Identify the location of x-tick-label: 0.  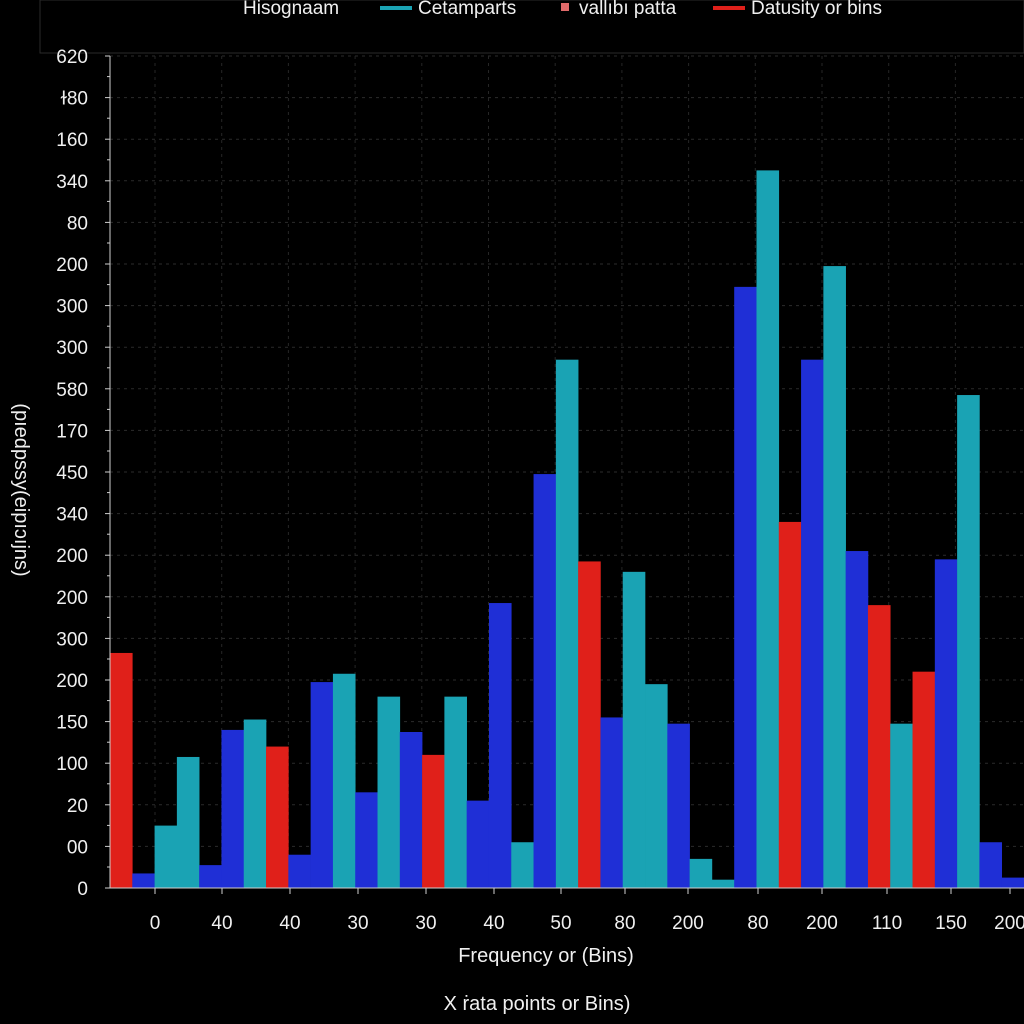
(155, 923).